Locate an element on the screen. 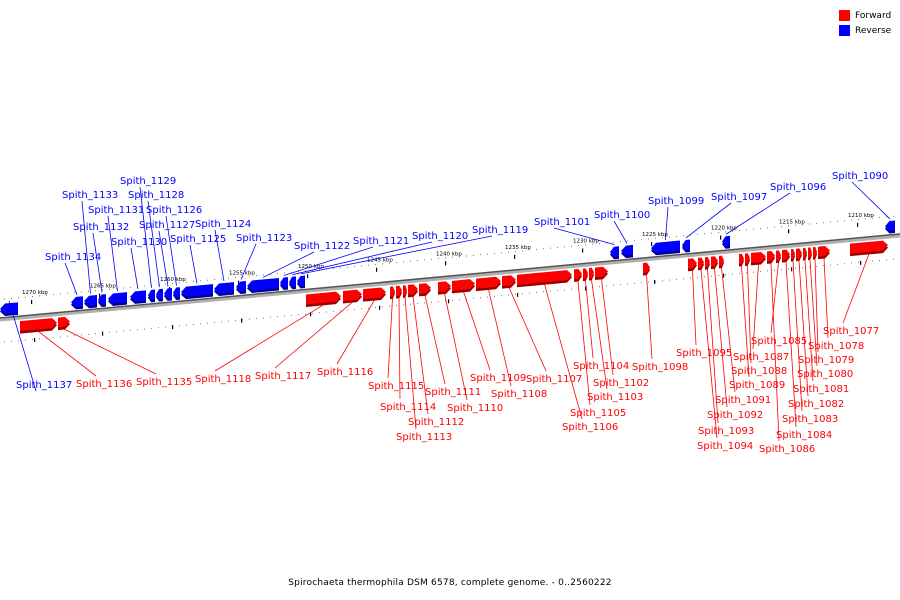  gene-label: Spith_1086 is located at coordinates (787, 449).